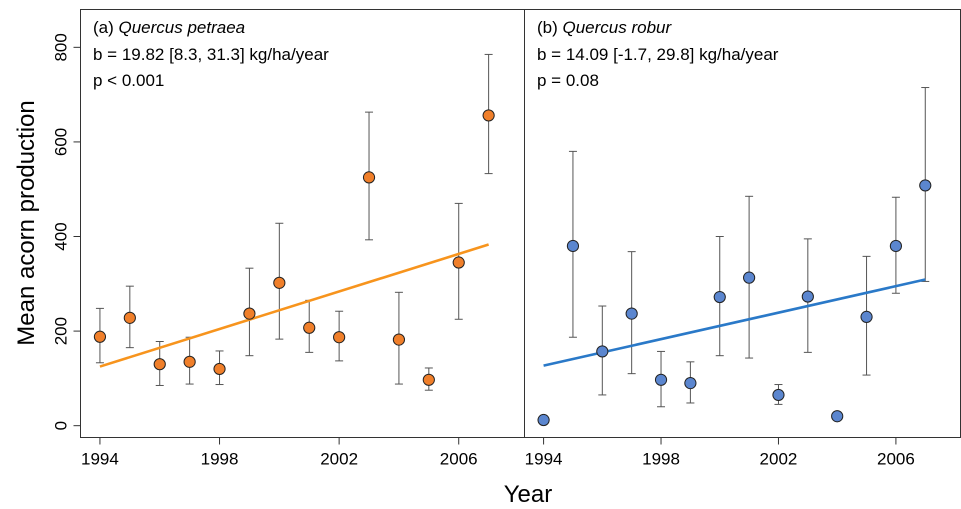 This screenshot has height=509, width=961. What do you see at coordinates (658, 54) in the screenshot?
I see `panel-b-slope: b = 14.09 [-1.7, 29.8] kg/ha/year` at bounding box center [658, 54].